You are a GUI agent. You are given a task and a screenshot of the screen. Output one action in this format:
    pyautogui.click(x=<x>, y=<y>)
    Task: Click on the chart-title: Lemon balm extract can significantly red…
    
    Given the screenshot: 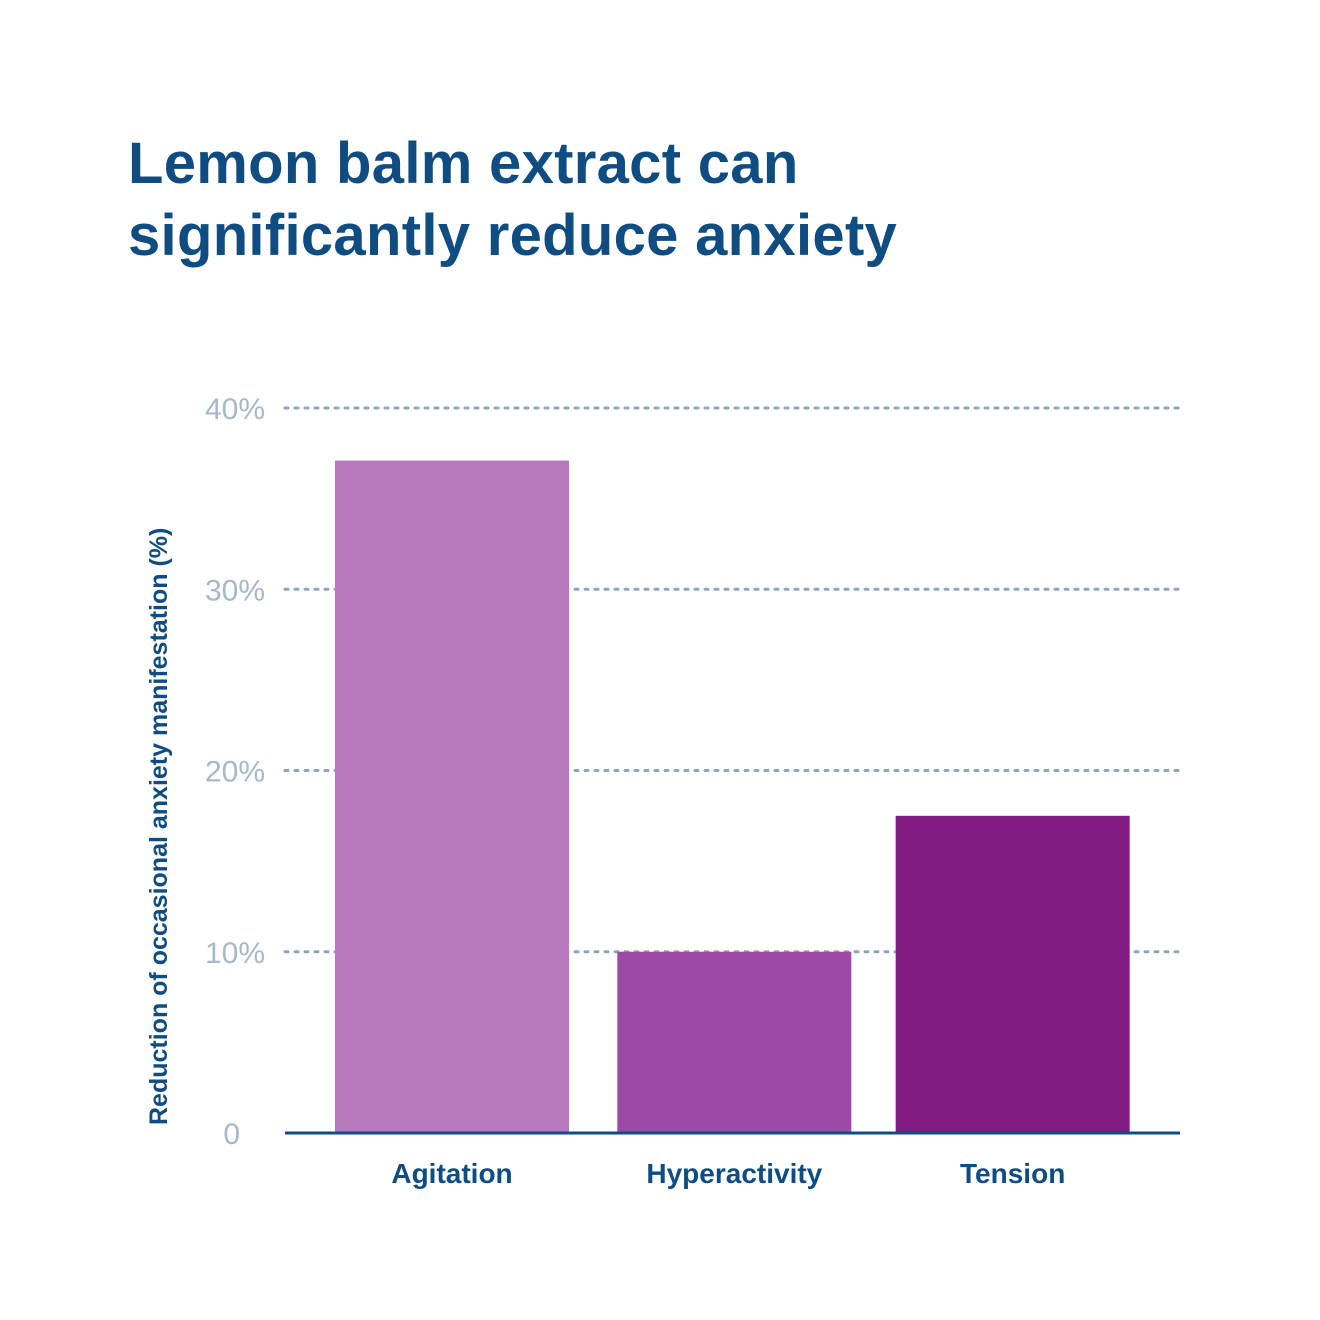 What is the action you would take?
    pyautogui.click(x=628, y=200)
    